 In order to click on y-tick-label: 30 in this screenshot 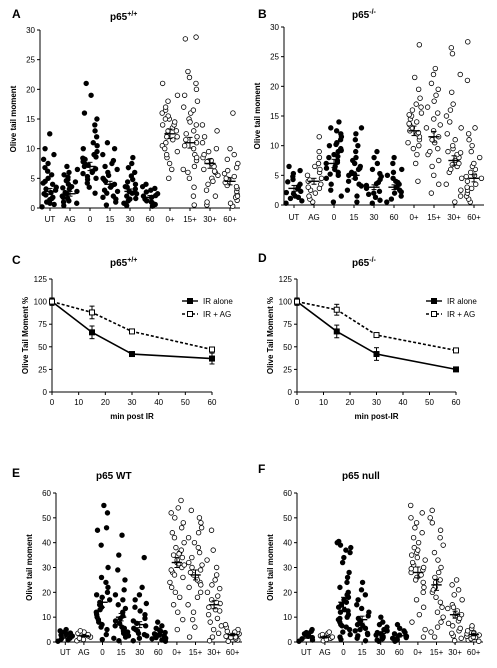, I will do `click(30, 30)`.